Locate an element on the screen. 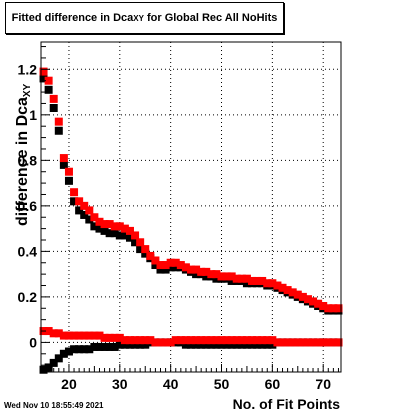 The image size is (400, 414). x-tick-label: 20 is located at coordinates (69, 384).